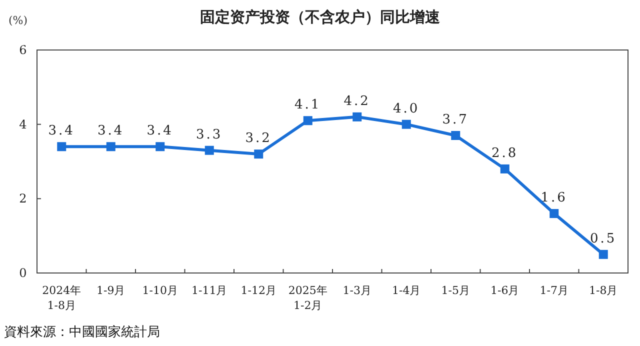  What do you see at coordinates (357, 101) in the screenshot?
I see `data-label: 4.2` at bounding box center [357, 101].